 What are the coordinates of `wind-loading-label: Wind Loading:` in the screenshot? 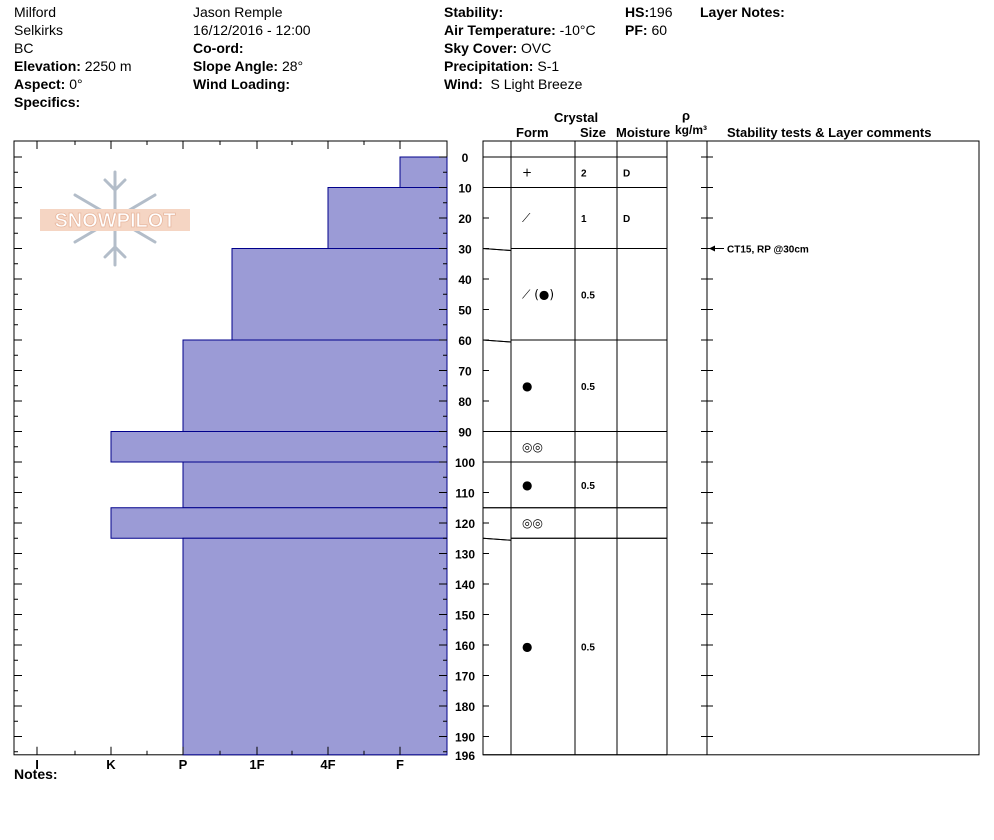 It's located at (242, 84).